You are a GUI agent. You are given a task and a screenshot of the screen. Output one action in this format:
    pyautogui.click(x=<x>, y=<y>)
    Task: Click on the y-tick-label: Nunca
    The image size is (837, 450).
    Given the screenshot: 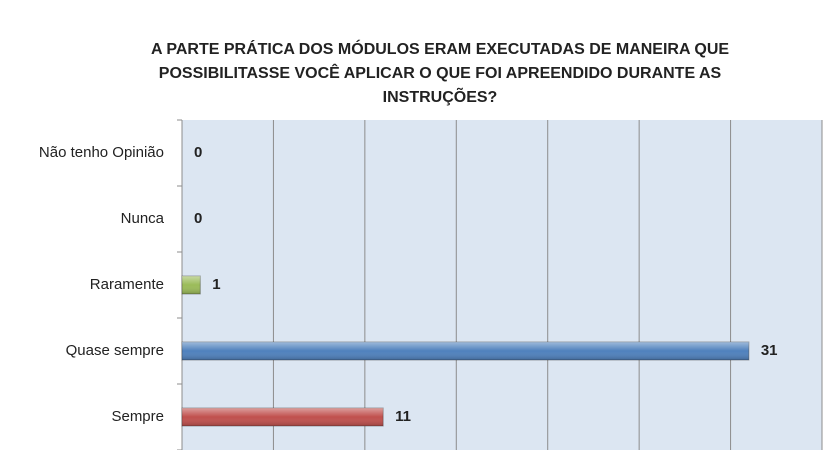 What is the action you would take?
    pyautogui.click(x=143, y=218)
    